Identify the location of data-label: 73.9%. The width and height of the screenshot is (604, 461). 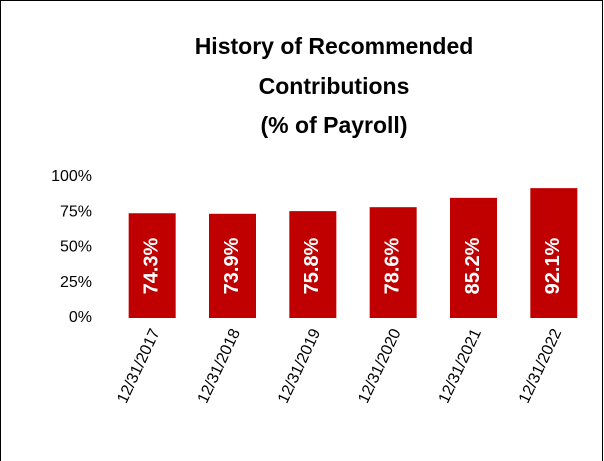
(232, 265).